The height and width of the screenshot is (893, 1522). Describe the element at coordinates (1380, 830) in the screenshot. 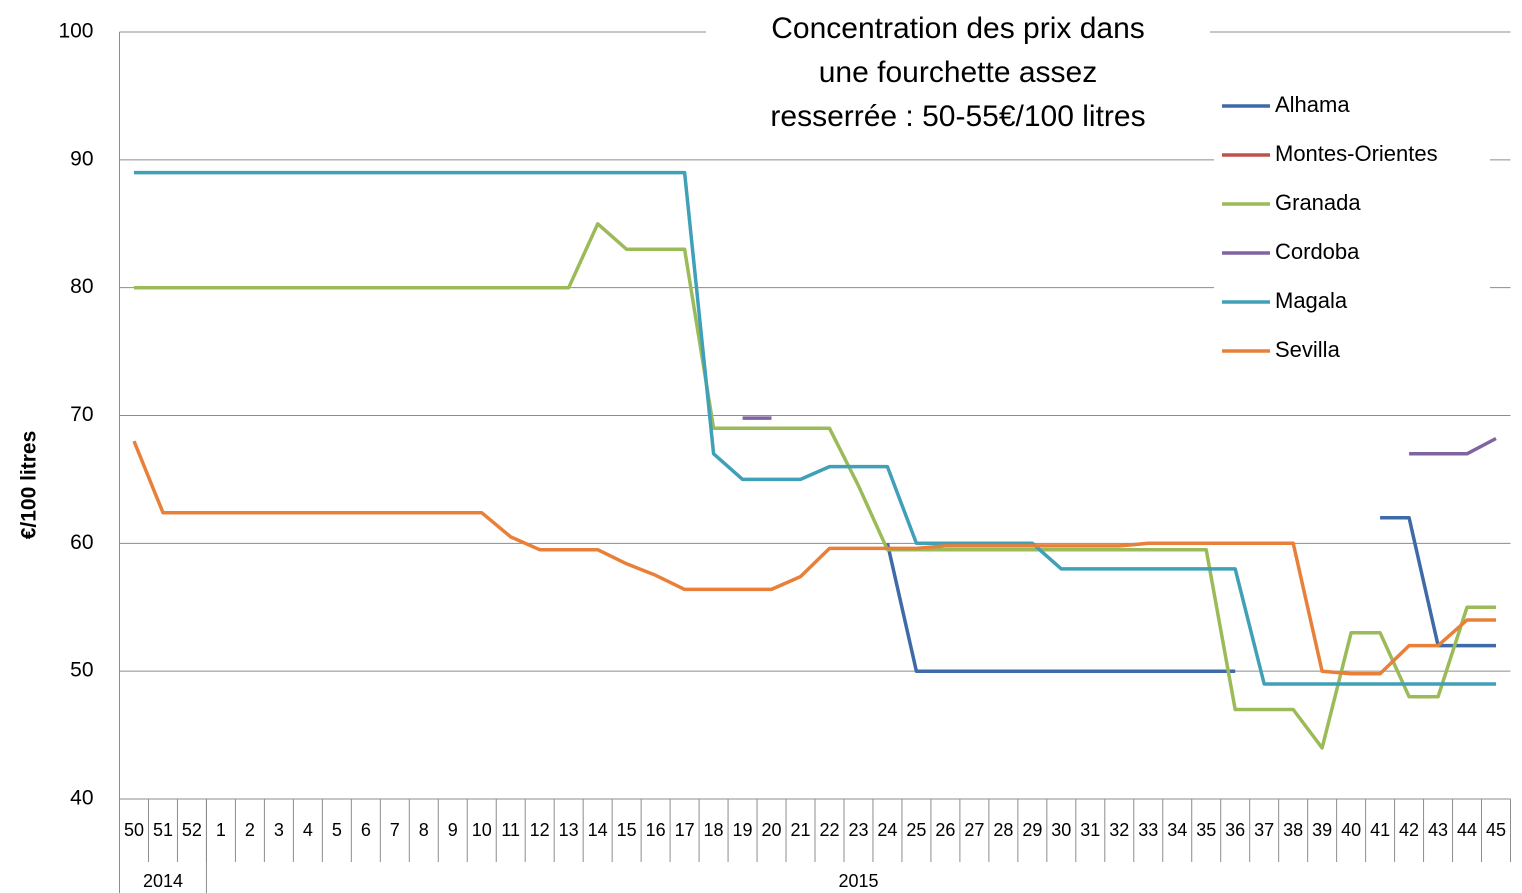

I see `x-tick-label: 41` at that location.